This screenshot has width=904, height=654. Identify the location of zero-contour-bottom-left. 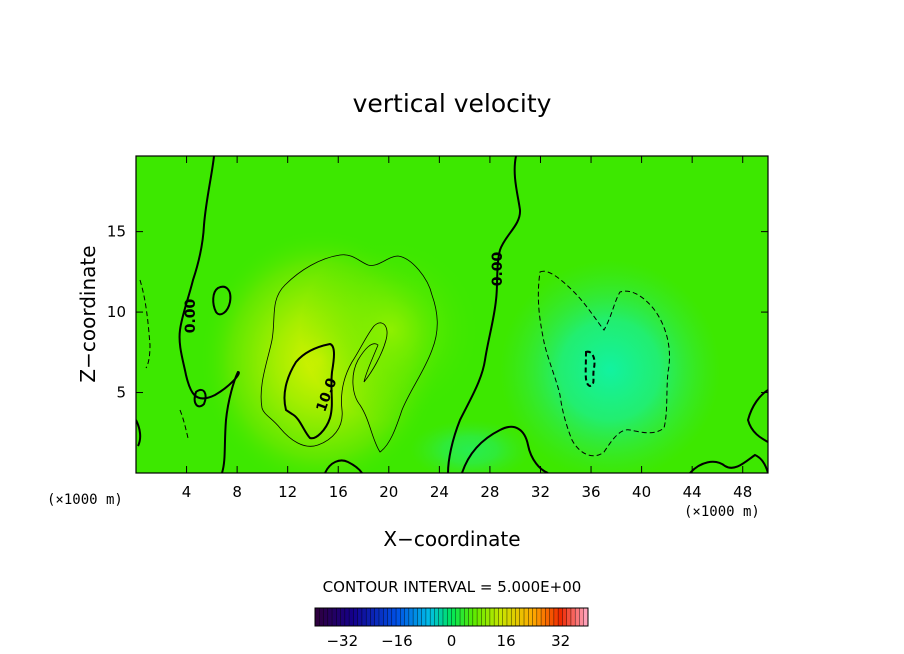
(343, 466).